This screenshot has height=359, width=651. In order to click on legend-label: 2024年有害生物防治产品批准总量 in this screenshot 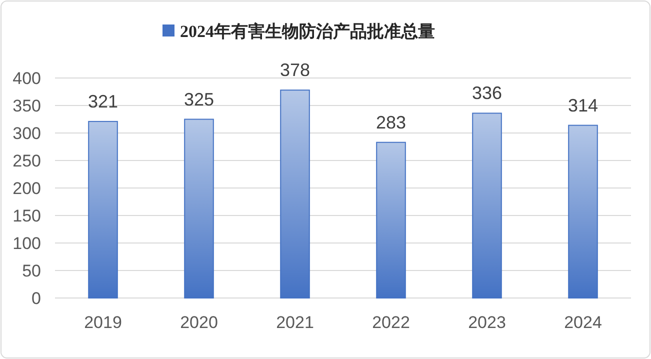, I will do `click(307, 31)`.